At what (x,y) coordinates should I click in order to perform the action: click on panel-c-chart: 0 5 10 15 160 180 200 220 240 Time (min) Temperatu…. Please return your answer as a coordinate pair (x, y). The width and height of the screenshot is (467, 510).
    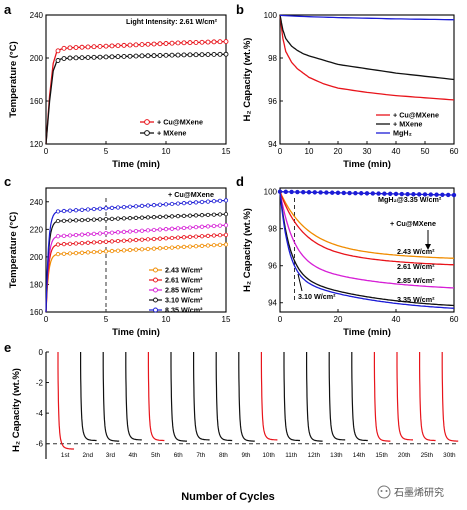
    Looking at the image, I should click on (119, 262).